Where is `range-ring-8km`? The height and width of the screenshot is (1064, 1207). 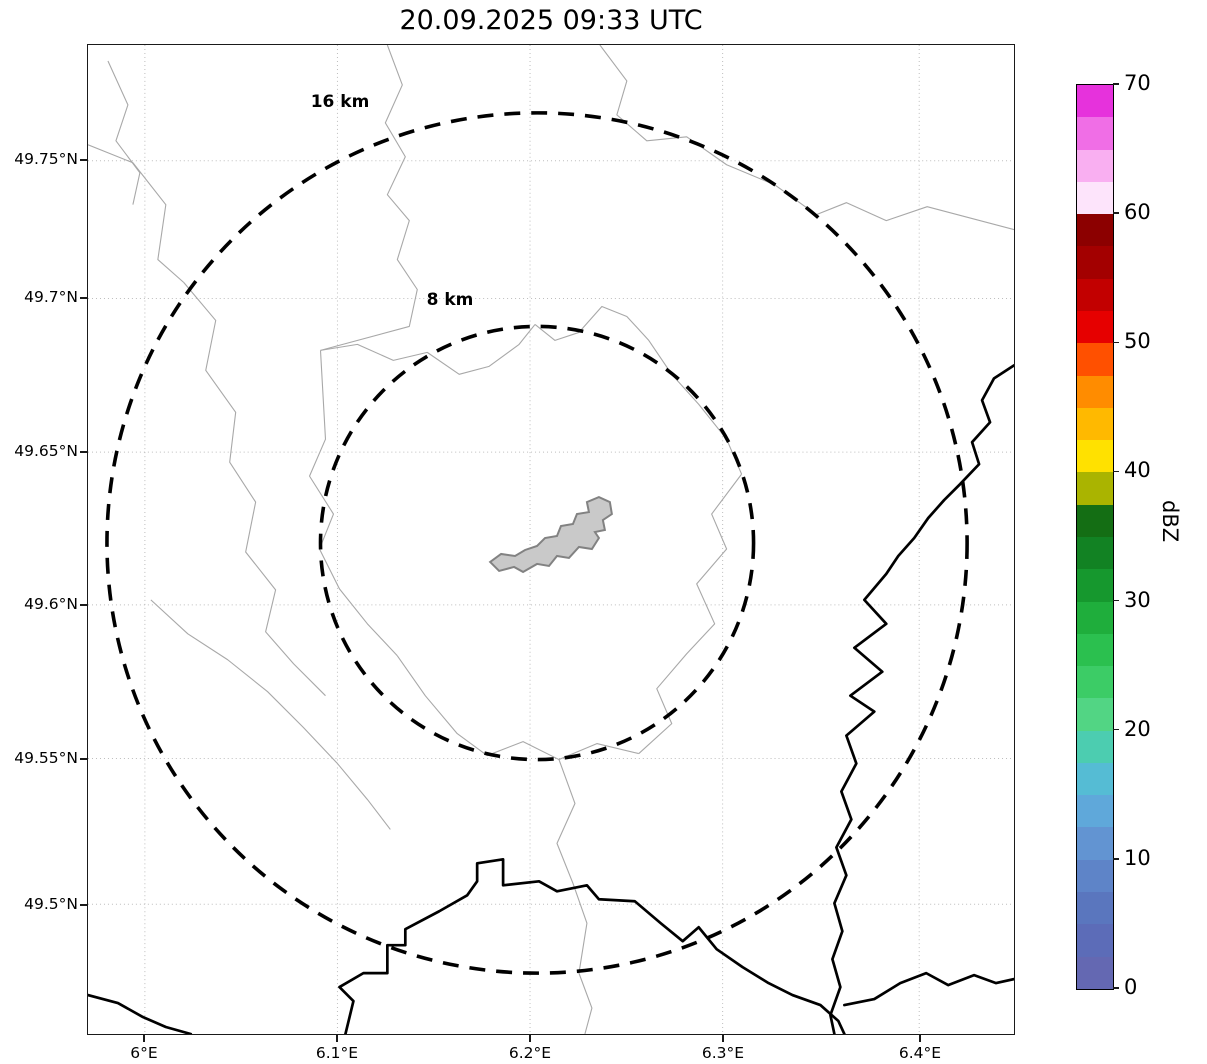 range-ring-8km is located at coordinates (537, 543).